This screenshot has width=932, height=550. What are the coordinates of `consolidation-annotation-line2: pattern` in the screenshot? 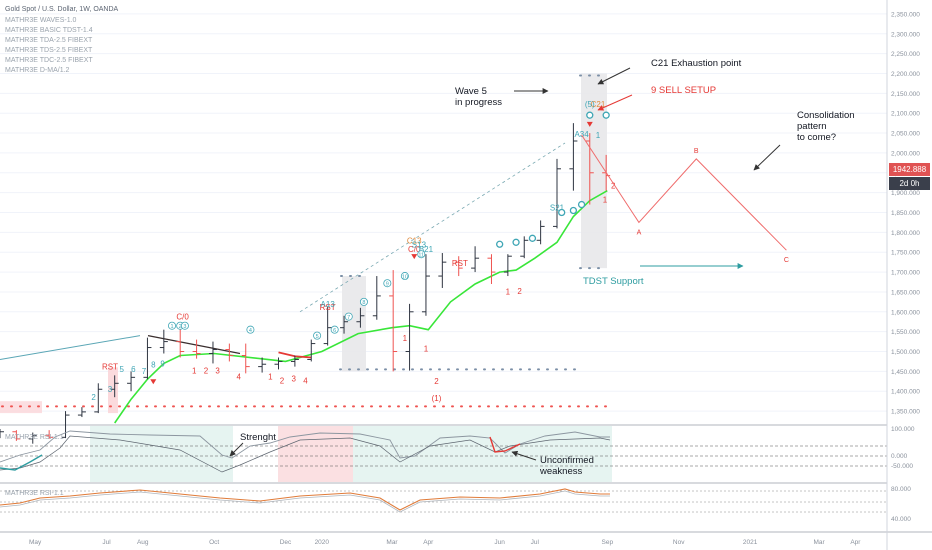 It's located at (812, 126).